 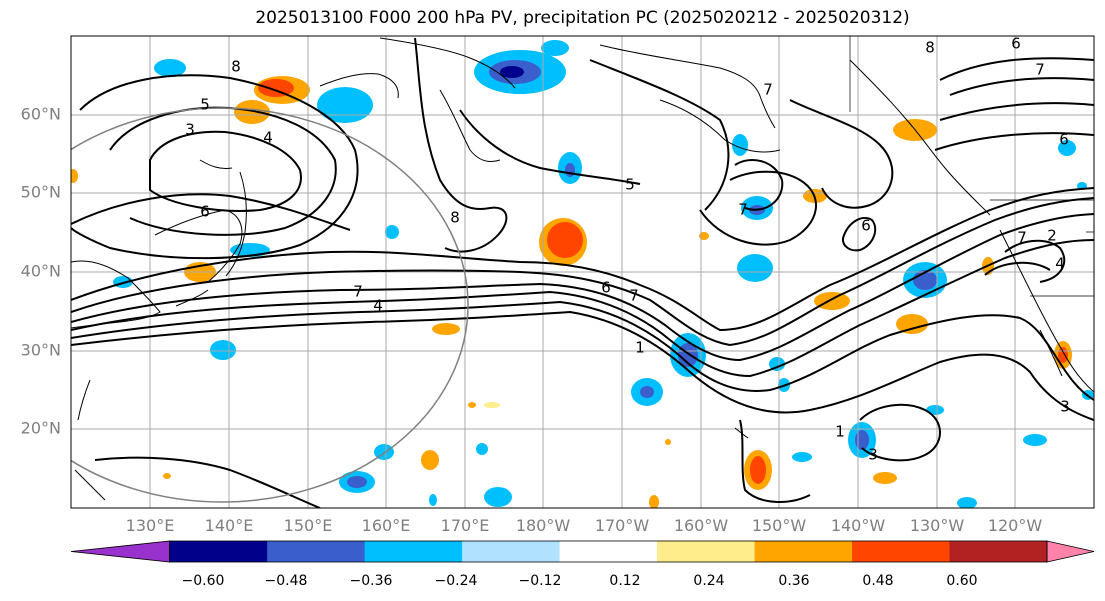 What do you see at coordinates (937, 525) in the screenshot?
I see `lon-tick-label: 130°W` at bounding box center [937, 525].